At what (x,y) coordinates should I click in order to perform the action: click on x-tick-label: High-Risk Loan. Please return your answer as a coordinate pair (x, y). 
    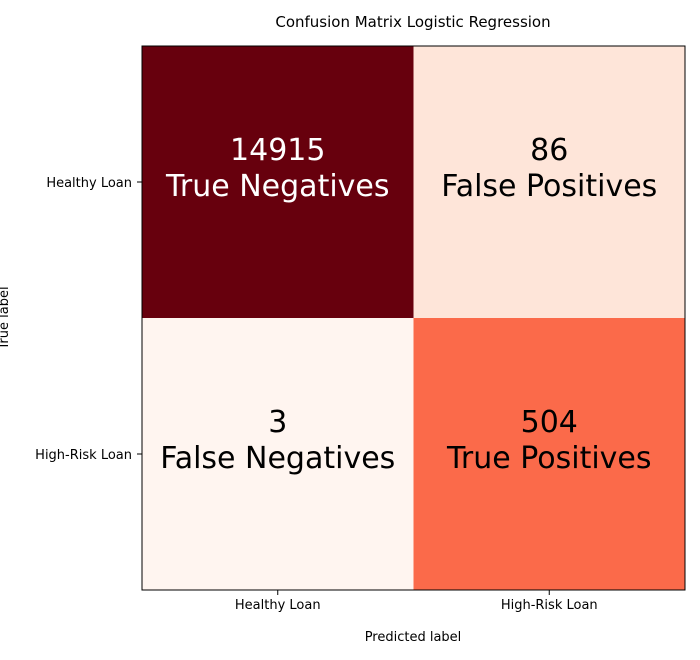
    Looking at the image, I should click on (549, 605).